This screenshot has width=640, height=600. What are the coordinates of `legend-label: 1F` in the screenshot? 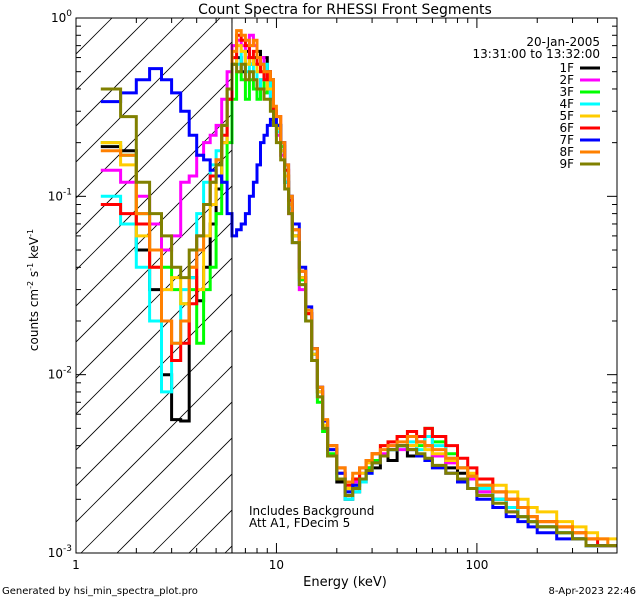 It's located at (566, 68).